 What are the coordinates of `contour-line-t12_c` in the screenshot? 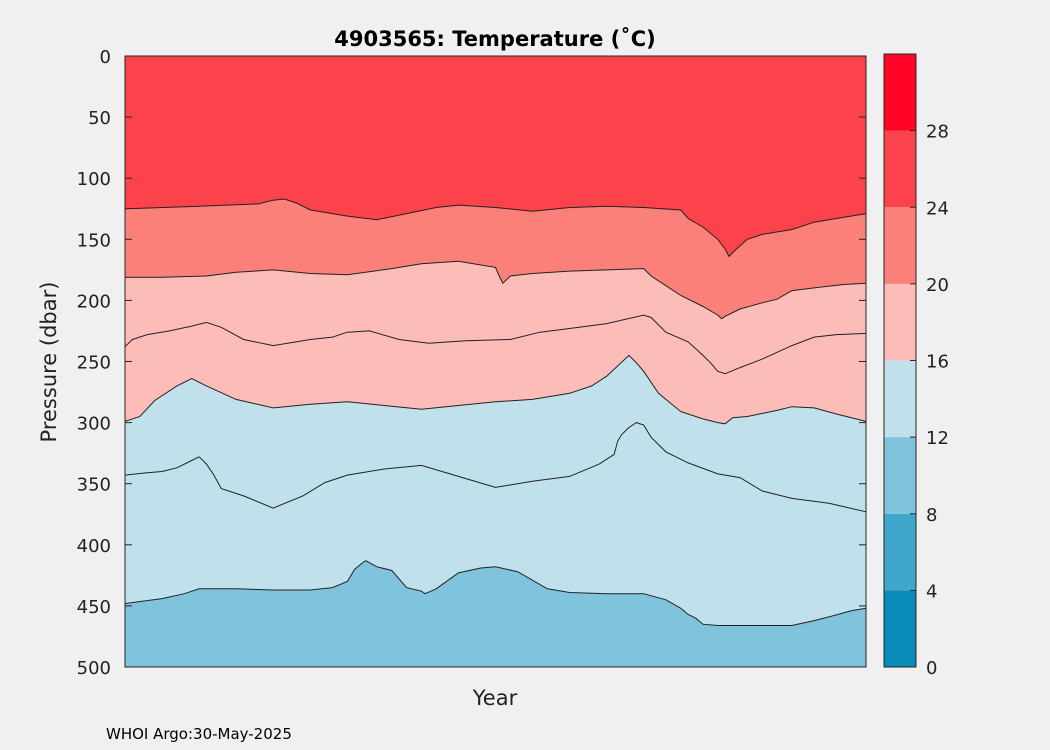 It's located at (495, 467).